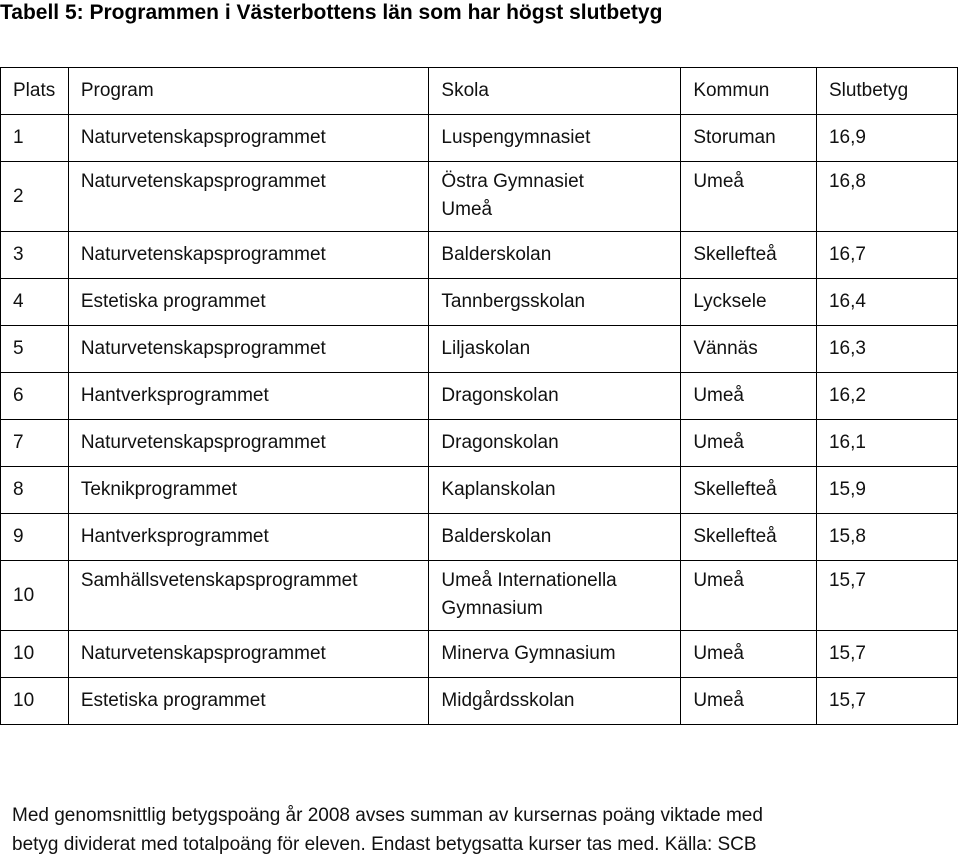  I want to click on cell-slutbetyg: 15,9, so click(887, 490).